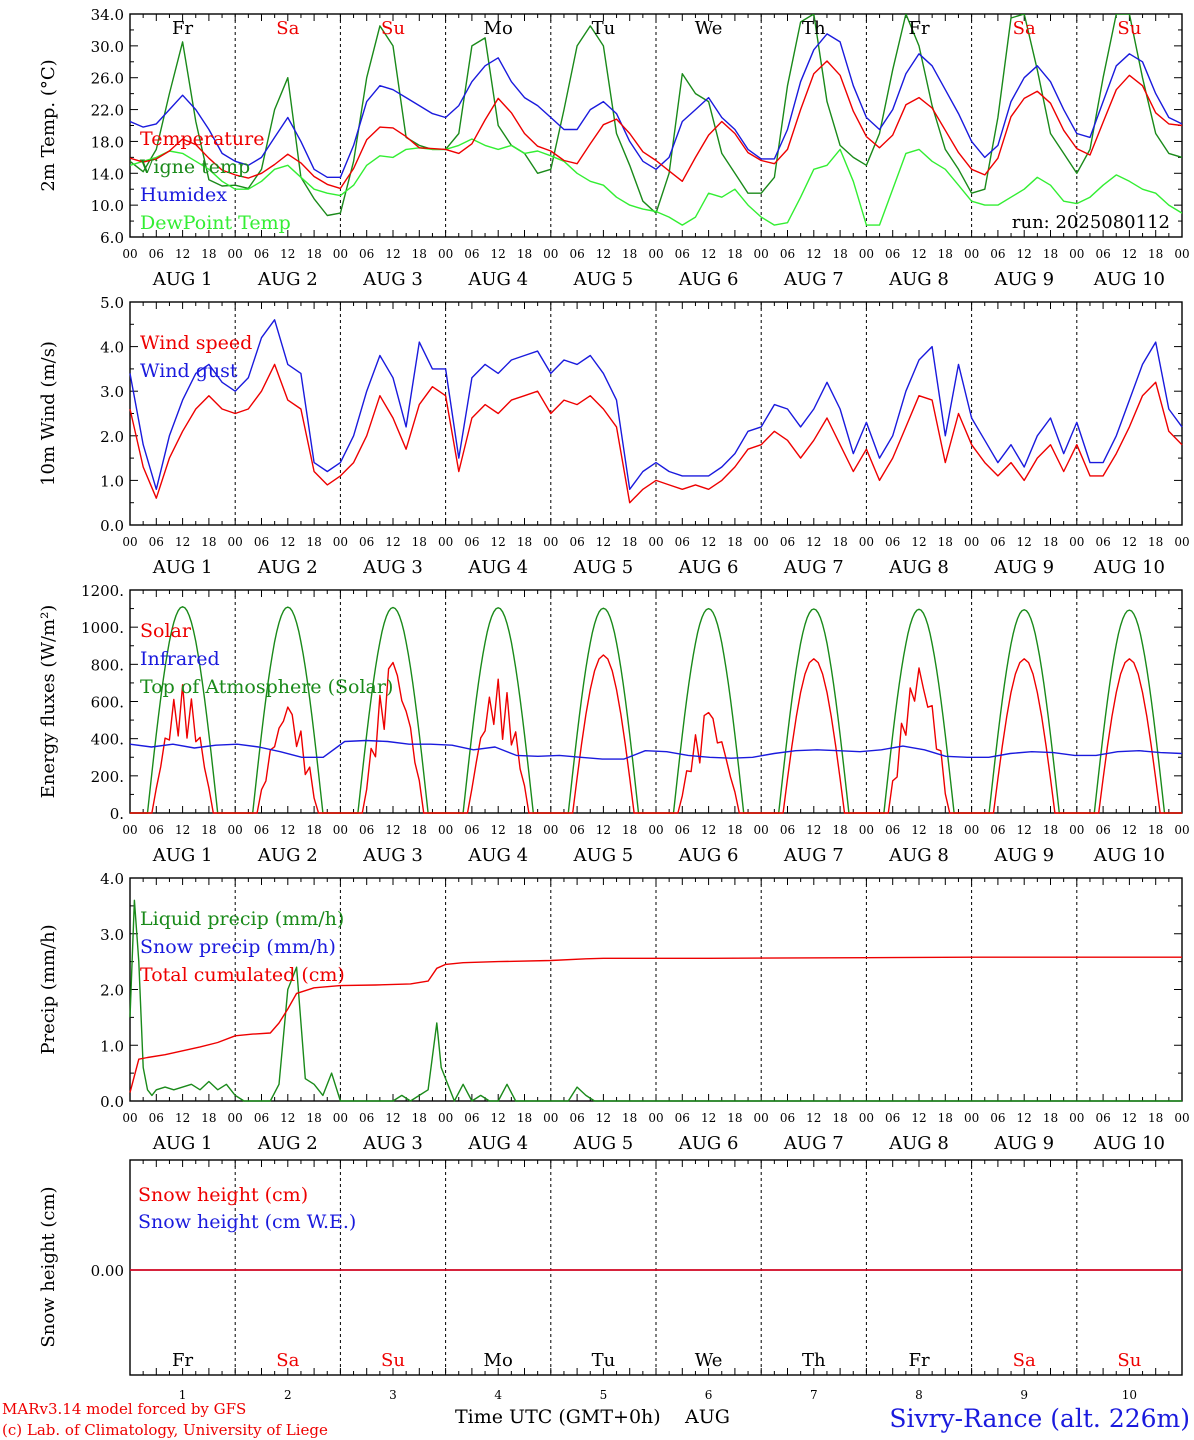 The image size is (1194, 1440). I want to click on y-tick-label: 1200., so click(102, 591).